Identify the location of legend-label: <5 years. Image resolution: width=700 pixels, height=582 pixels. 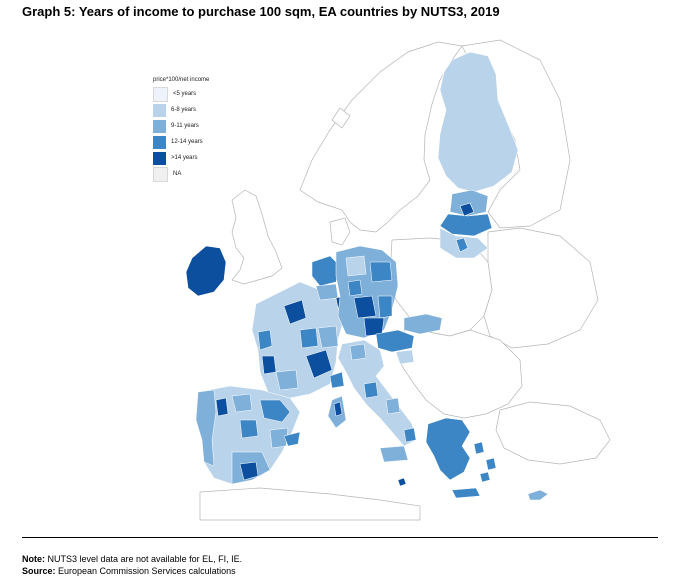
(185, 94).